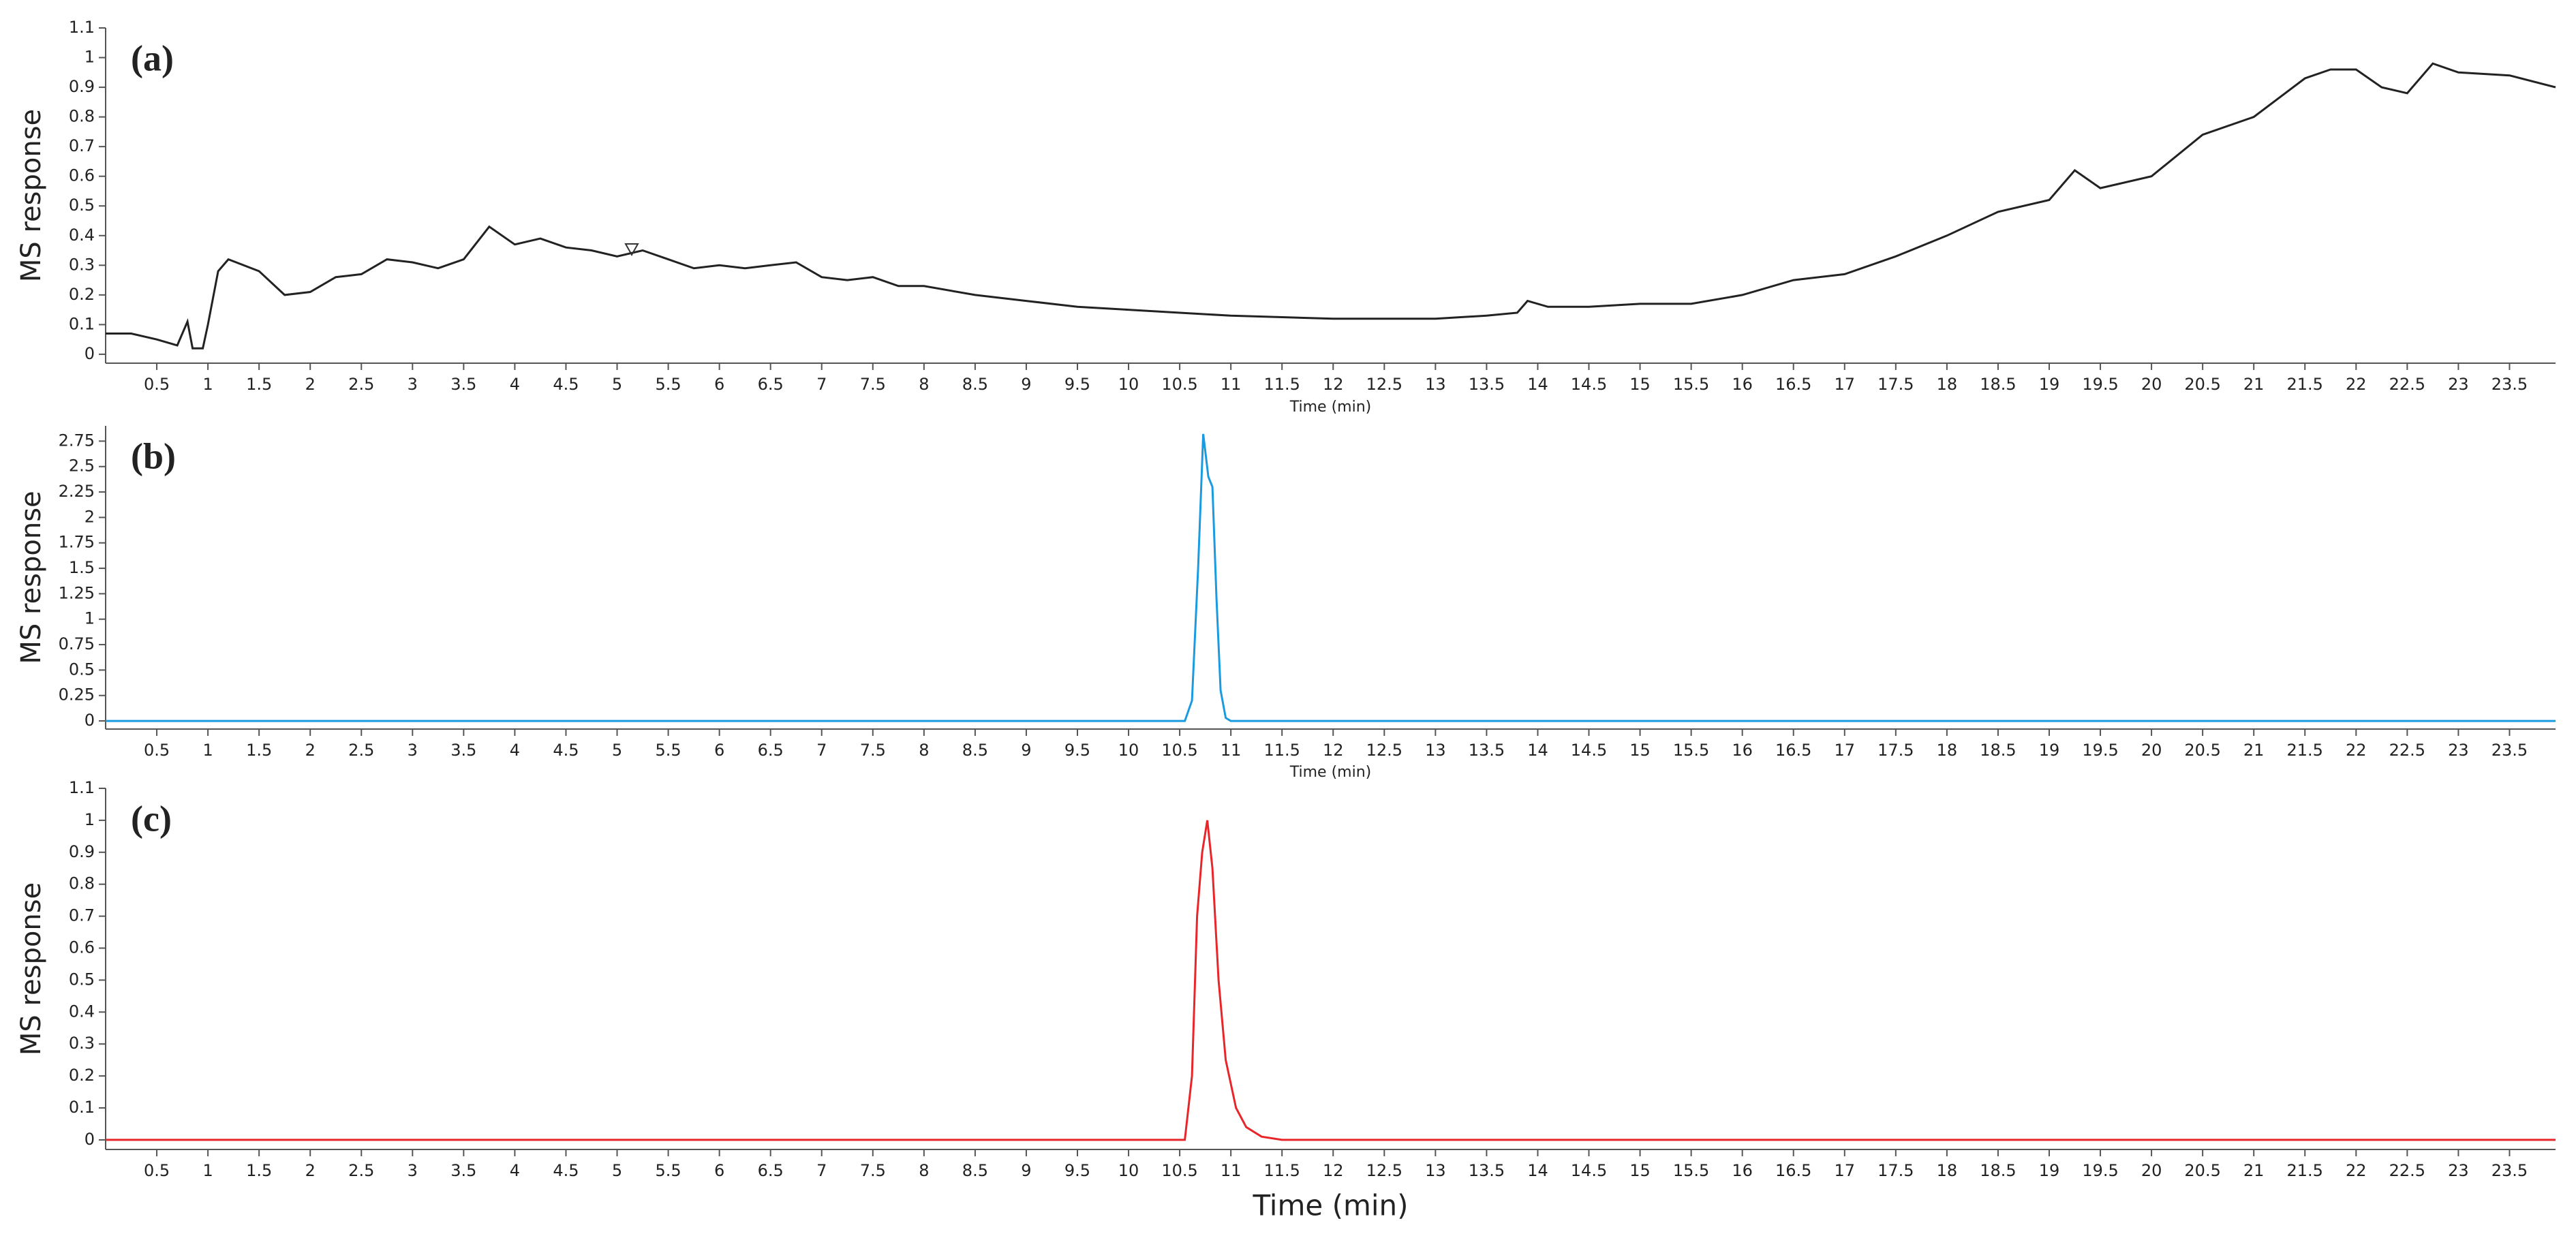 This screenshot has height=1236, width=2576. Describe the element at coordinates (82, 323) in the screenshot. I see `y-tick-label: 0.1` at that location.